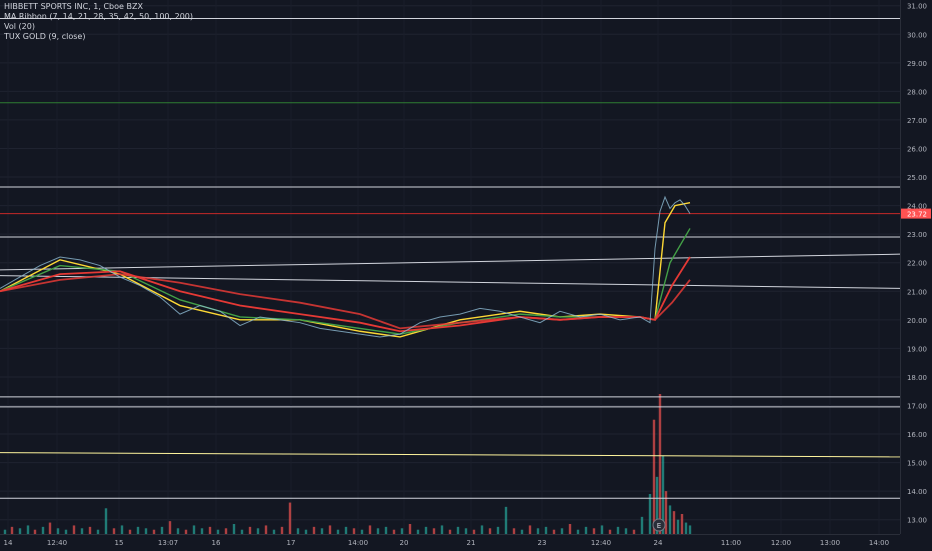  I want to click on price-tick-label: 14.00, so click(917, 492).